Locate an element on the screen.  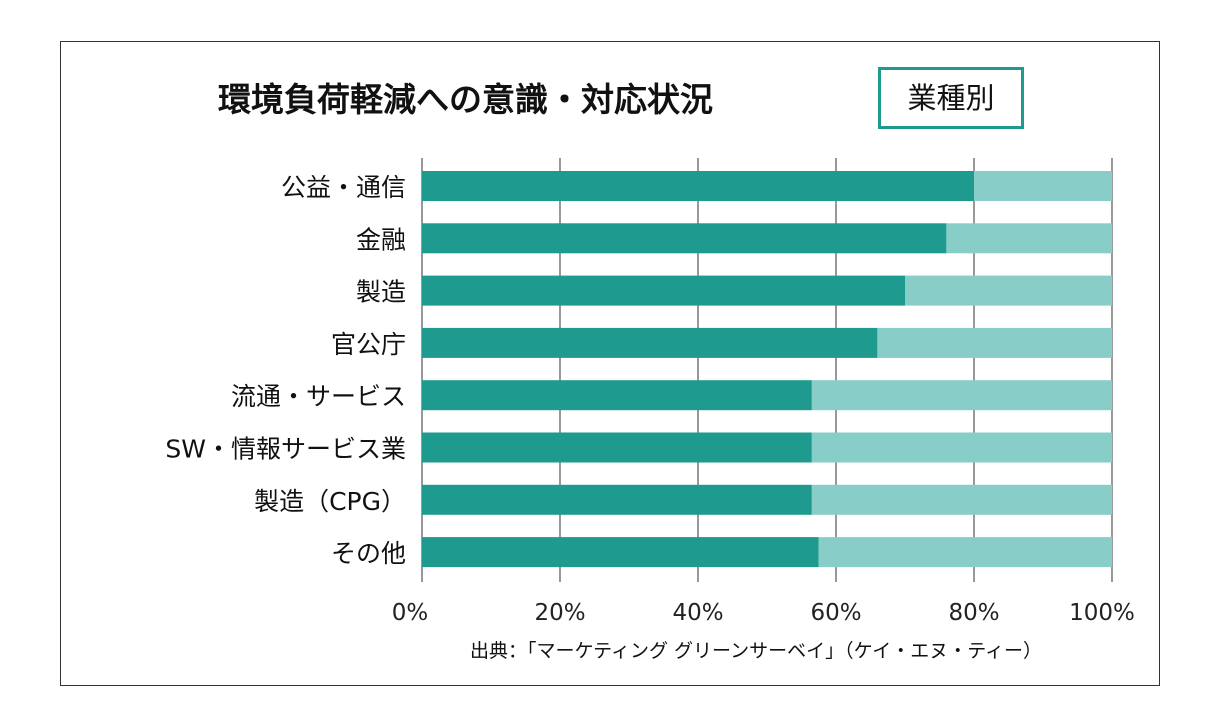
x-tick-label: 20% is located at coordinates (559, 613).